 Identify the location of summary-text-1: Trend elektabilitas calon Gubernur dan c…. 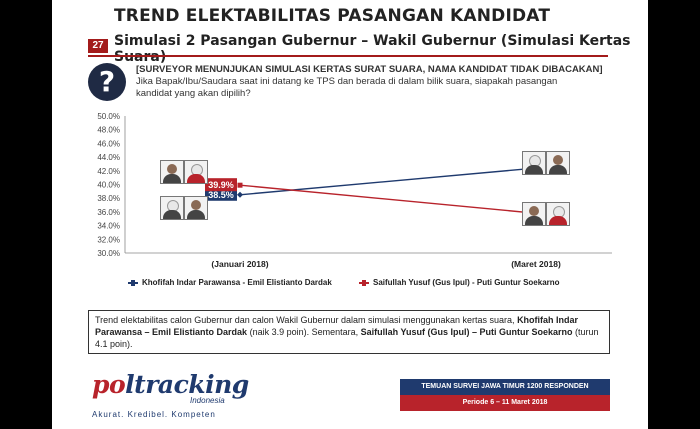
(306, 320).